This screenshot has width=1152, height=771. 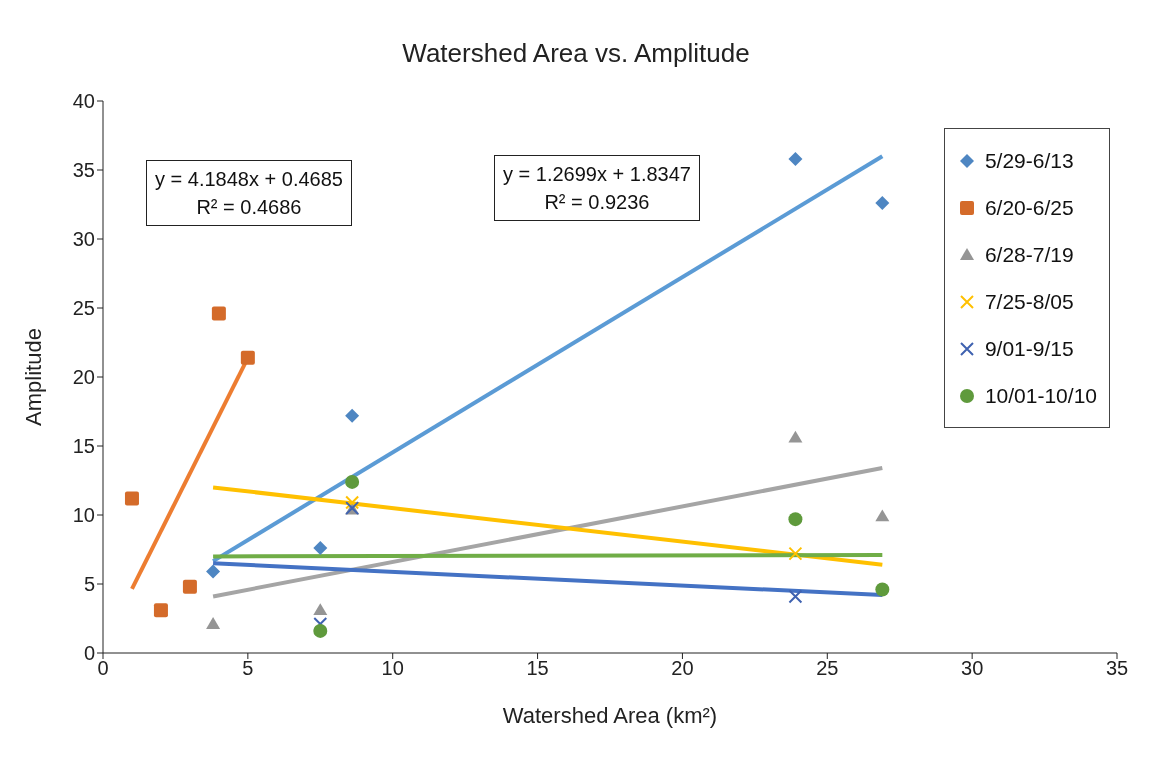 What do you see at coordinates (597, 188) in the screenshot?
I see `annotation: y = 1.2699x + 1.8347 R² = 0.9236` at bounding box center [597, 188].